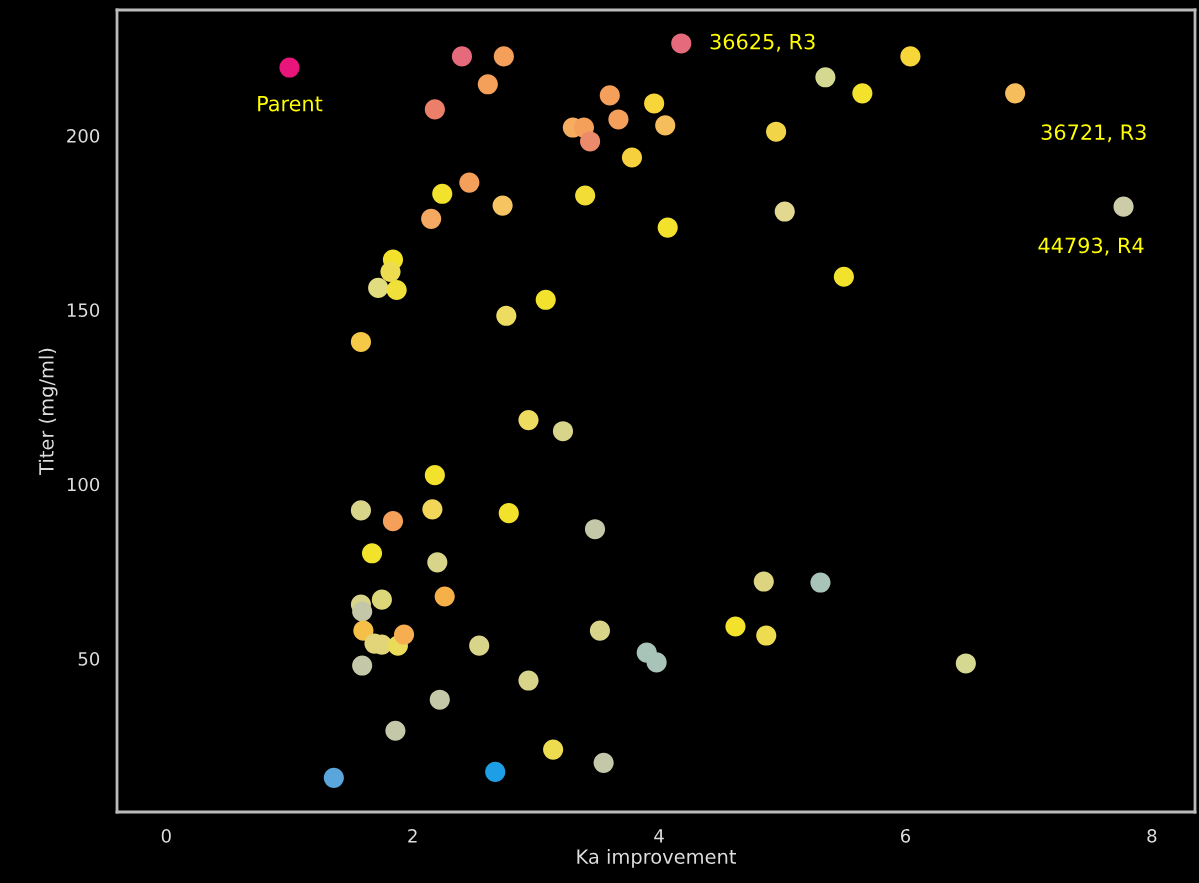  I want to click on x-axis-title: Ka improvement, so click(657, 858).